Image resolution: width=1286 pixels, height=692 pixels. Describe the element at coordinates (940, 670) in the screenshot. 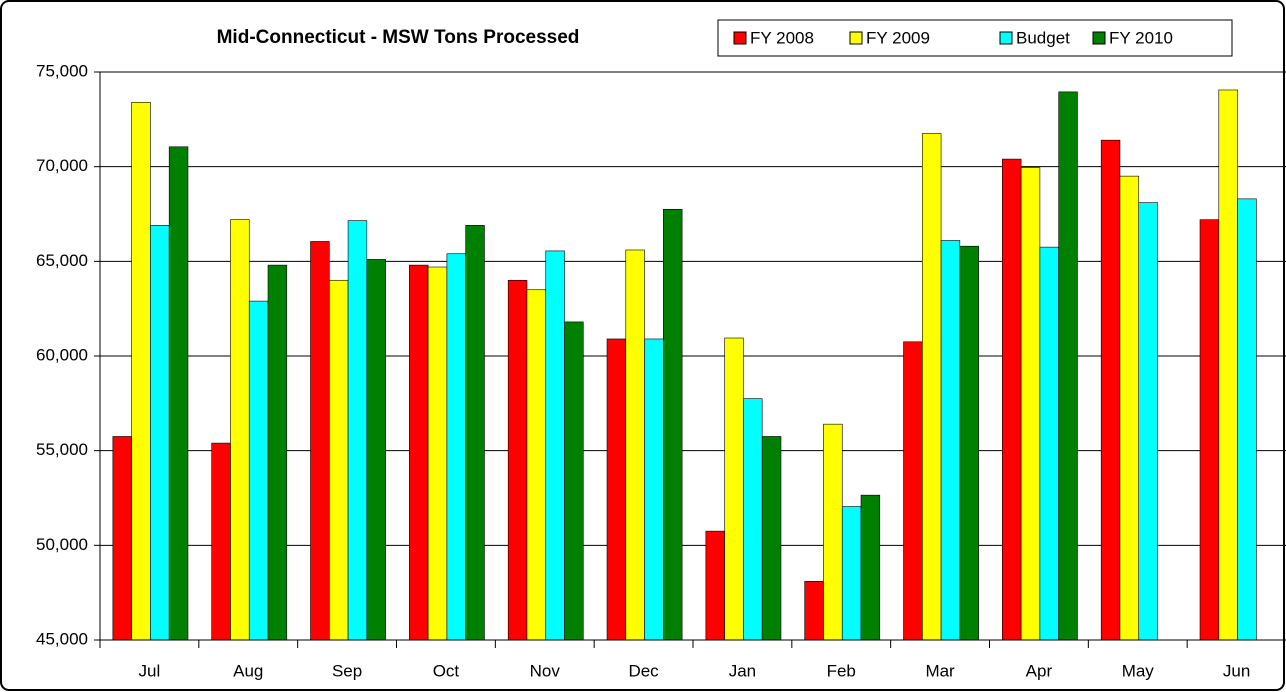

I see `x-tick-label: Mar` at that location.